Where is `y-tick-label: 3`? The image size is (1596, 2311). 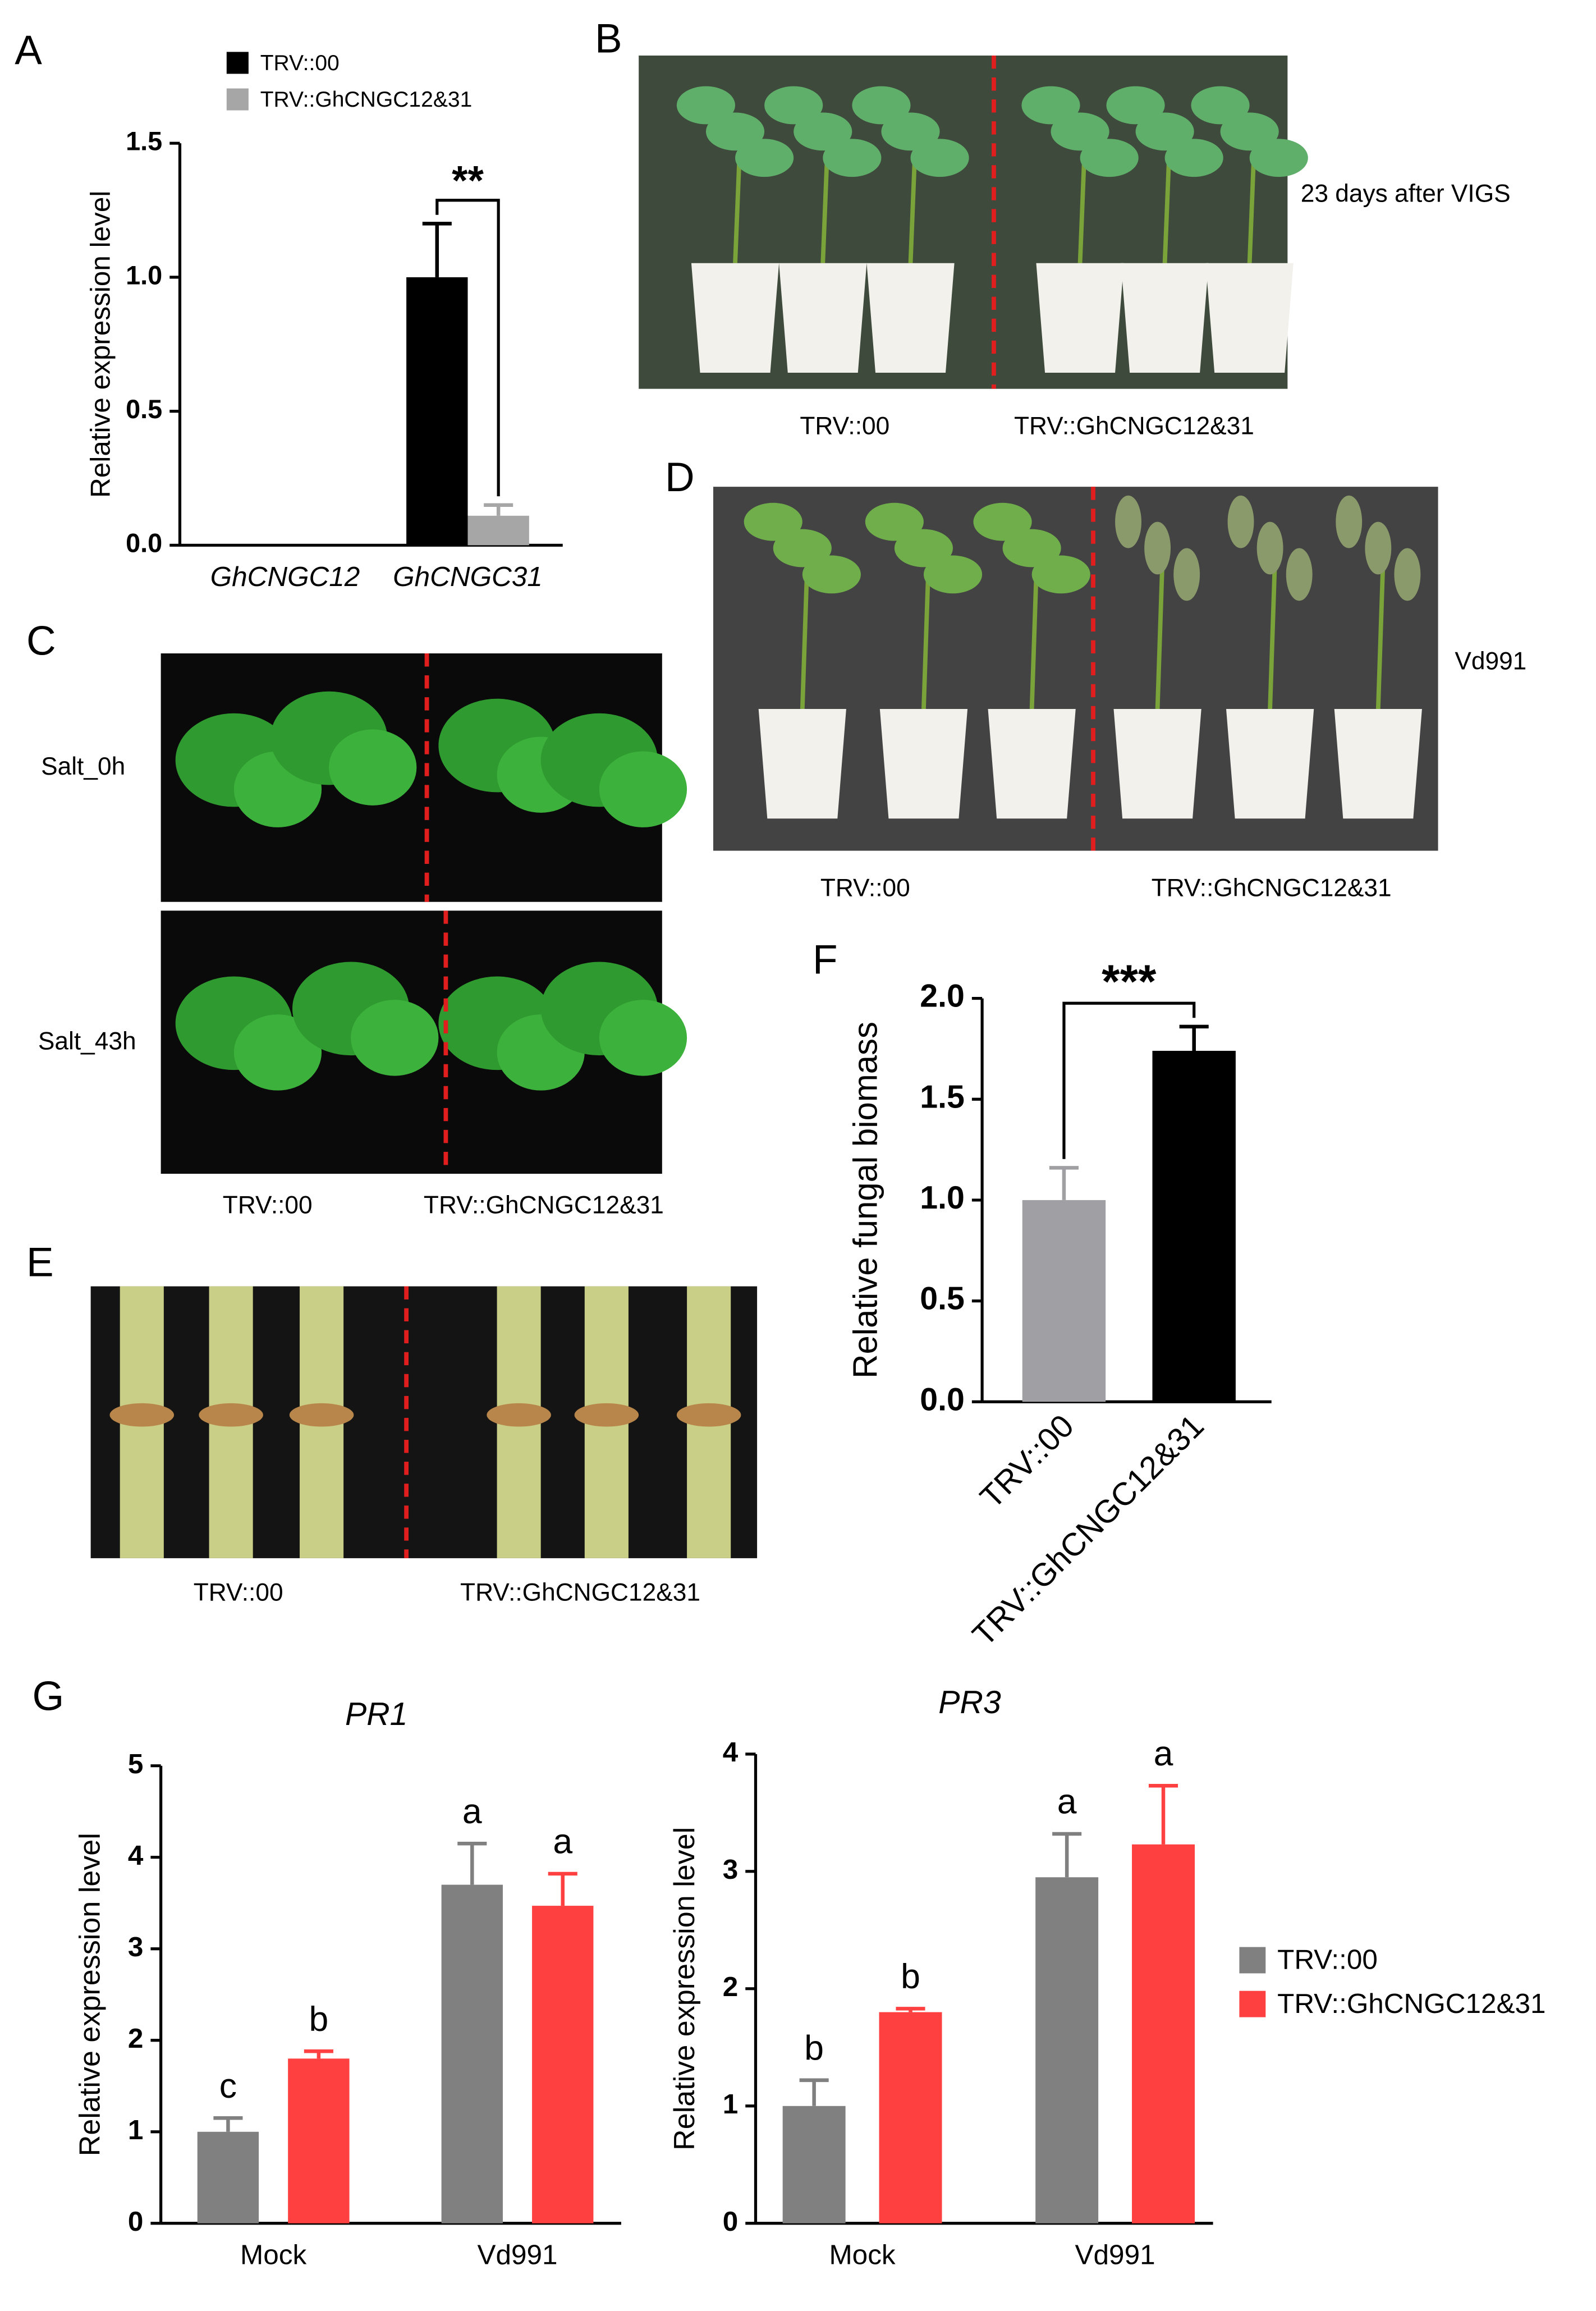 y-tick-label: 3 is located at coordinates (731, 1869).